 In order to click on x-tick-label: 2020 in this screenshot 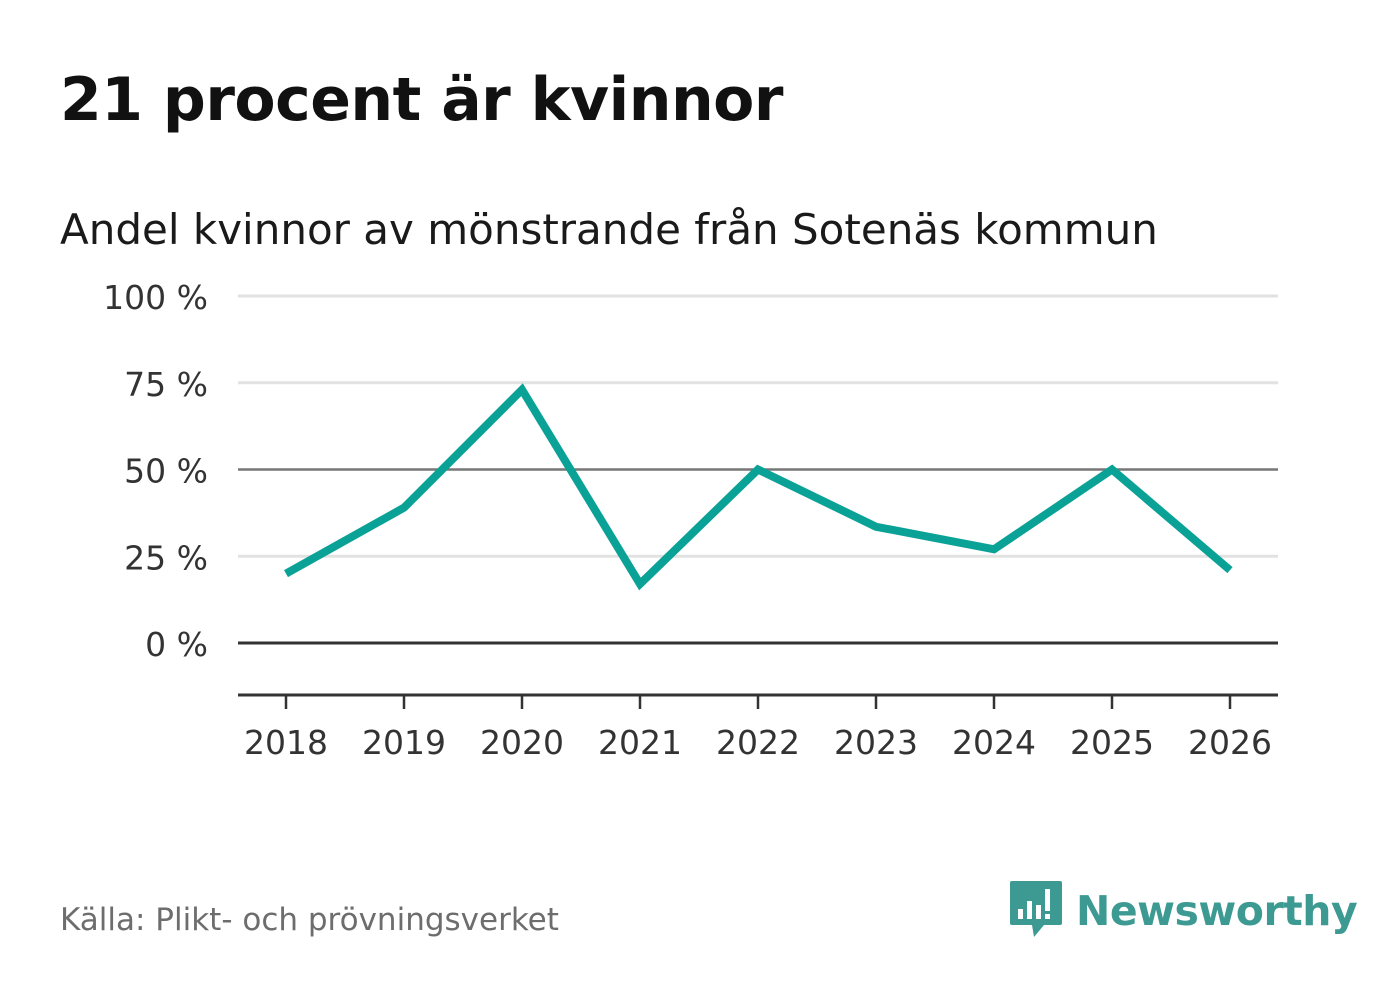, I will do `click(522, 742)`.